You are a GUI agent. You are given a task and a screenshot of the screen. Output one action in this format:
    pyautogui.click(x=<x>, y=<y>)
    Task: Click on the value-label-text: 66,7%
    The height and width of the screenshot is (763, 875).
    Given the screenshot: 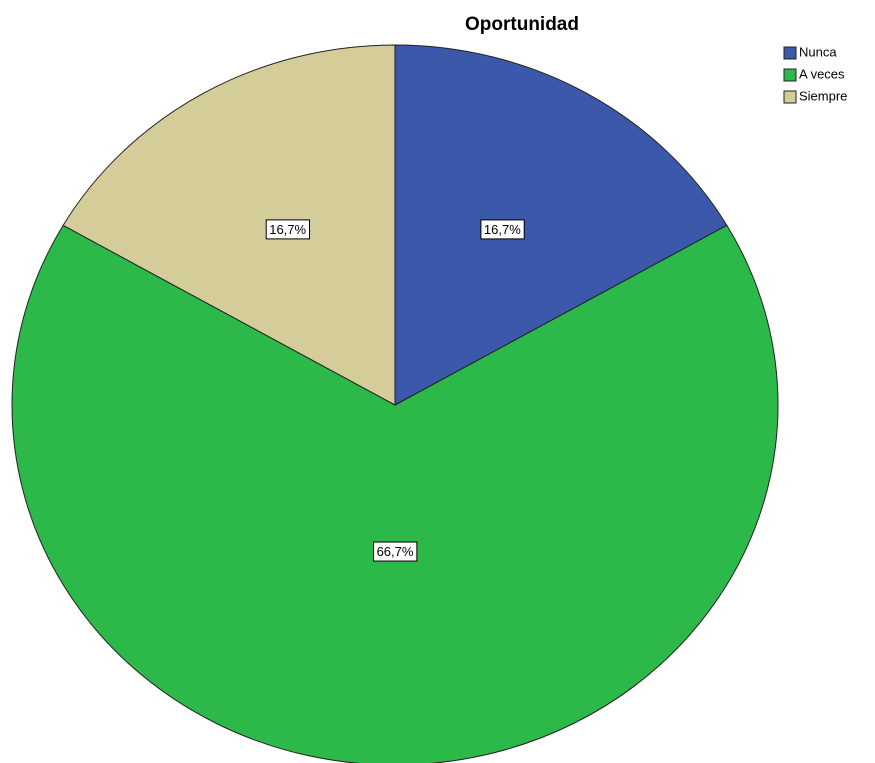 What is the action you would take?
    pyautogui.click(x=395, y=551)
    